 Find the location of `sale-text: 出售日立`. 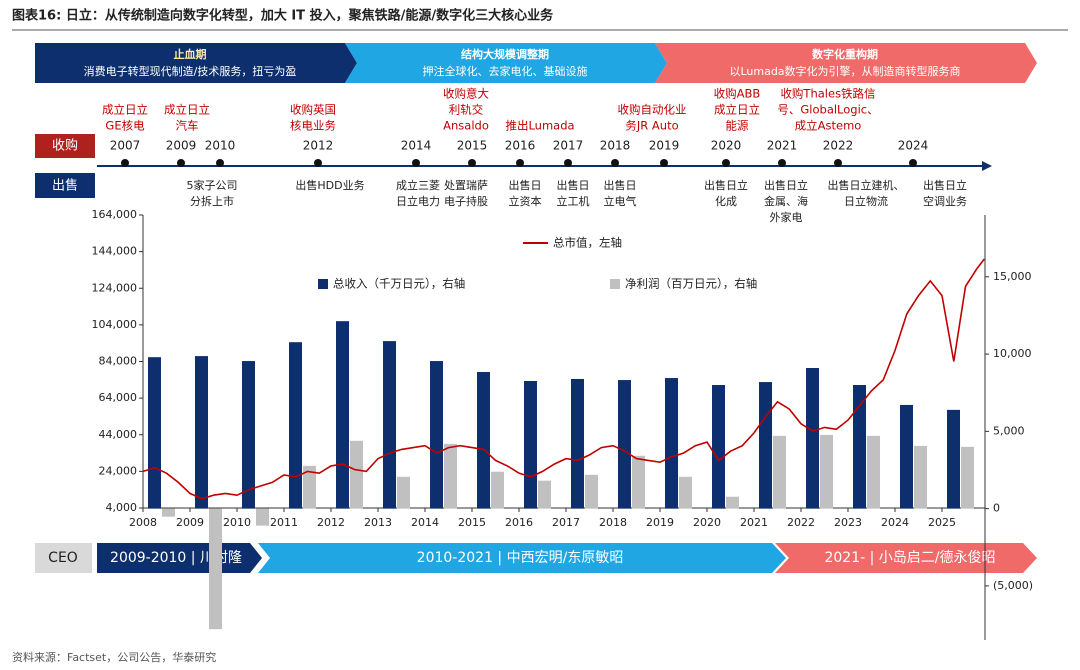

sale-text: 出售日立 is located at coordinates (786, 185).